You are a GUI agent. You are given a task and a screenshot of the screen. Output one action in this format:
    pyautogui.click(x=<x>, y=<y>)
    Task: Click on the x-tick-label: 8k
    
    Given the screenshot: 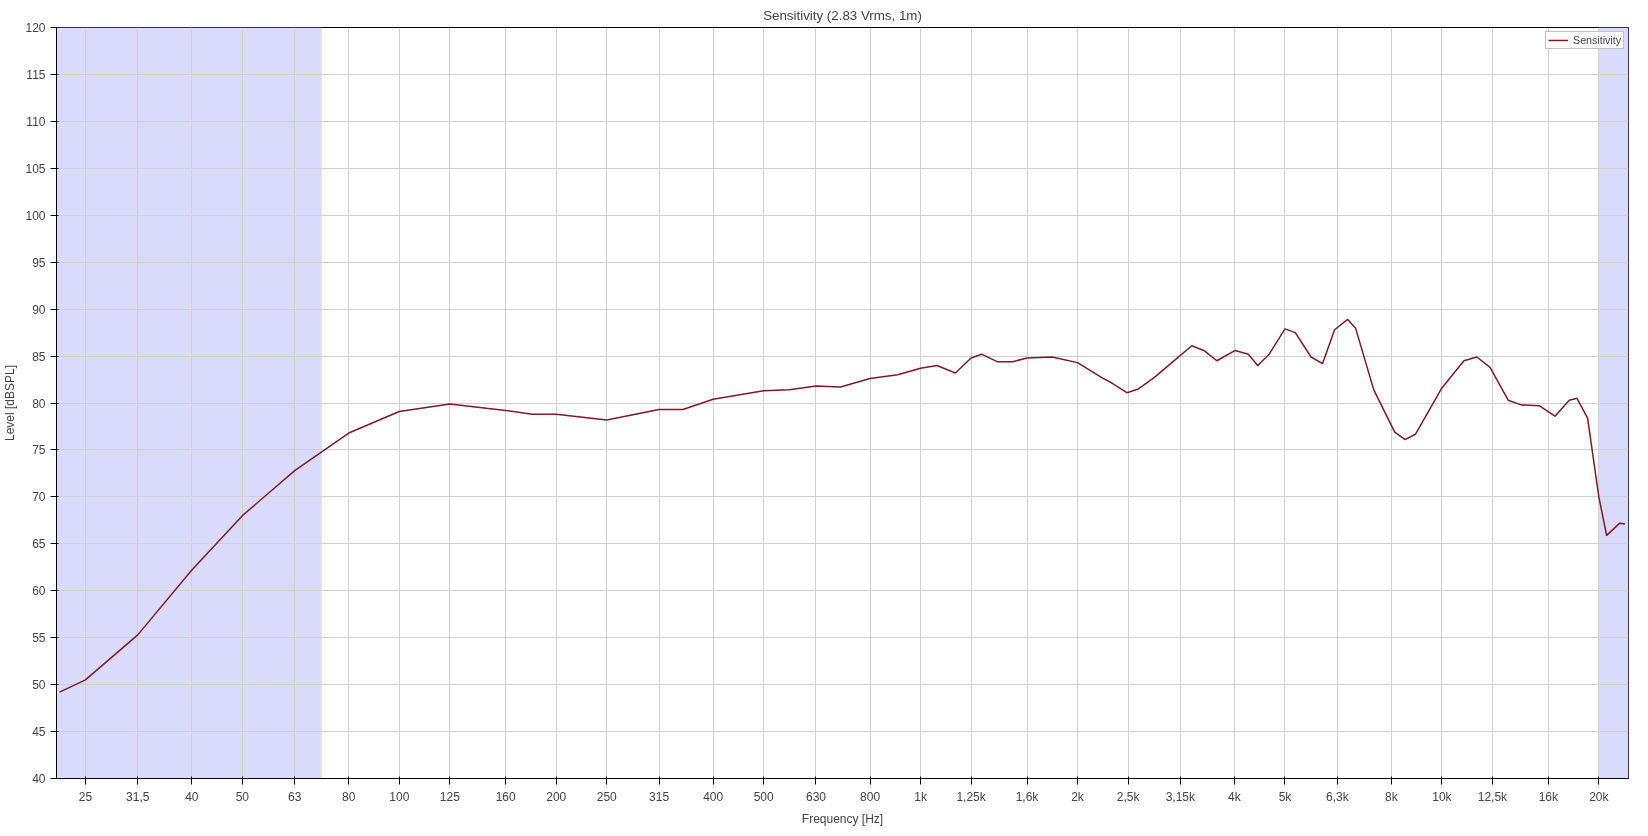 What is the action you would take?
    pyautogui.click(x=1392, y=796)
    